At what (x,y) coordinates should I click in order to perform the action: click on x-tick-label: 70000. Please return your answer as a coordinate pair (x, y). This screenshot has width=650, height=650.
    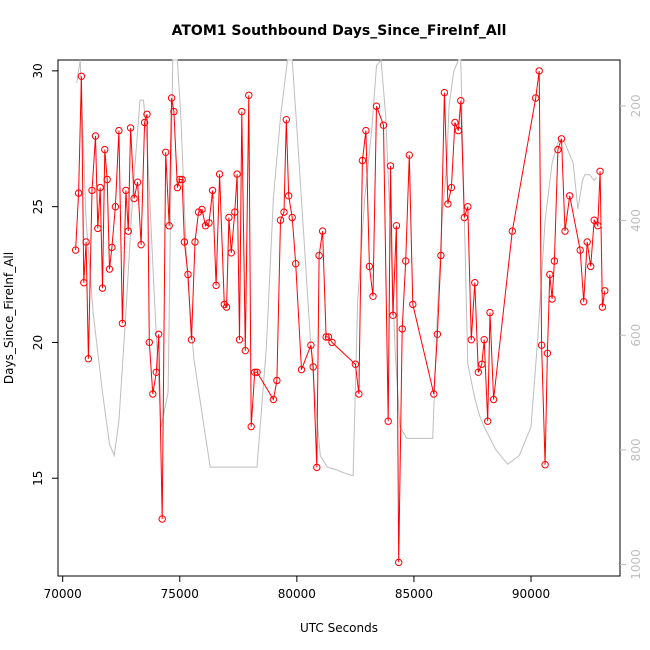
    Looking at the image, I should click on (63, 594).